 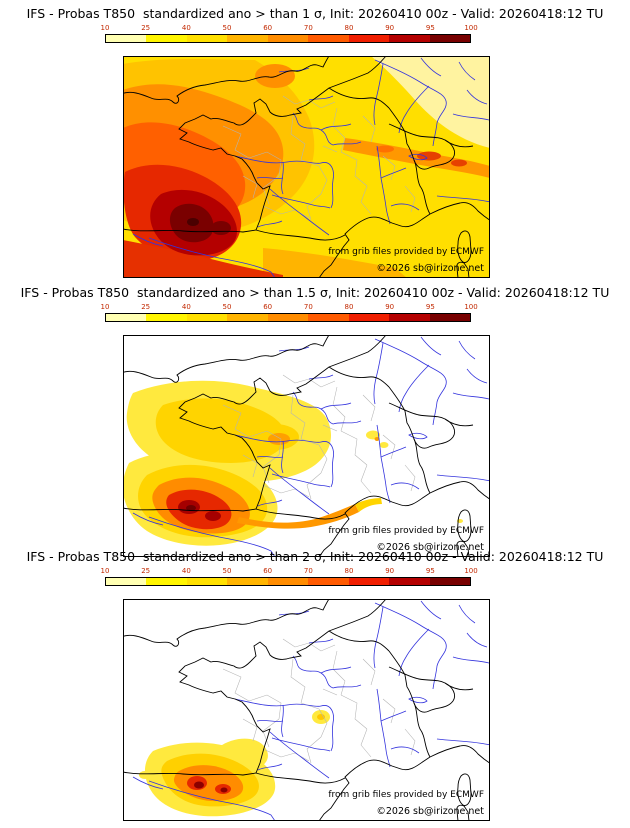 I want to click on colorbar-sigma-1-5: 10 25 40 50 60 70 80 90 95 100, so click(x=289, y=312).